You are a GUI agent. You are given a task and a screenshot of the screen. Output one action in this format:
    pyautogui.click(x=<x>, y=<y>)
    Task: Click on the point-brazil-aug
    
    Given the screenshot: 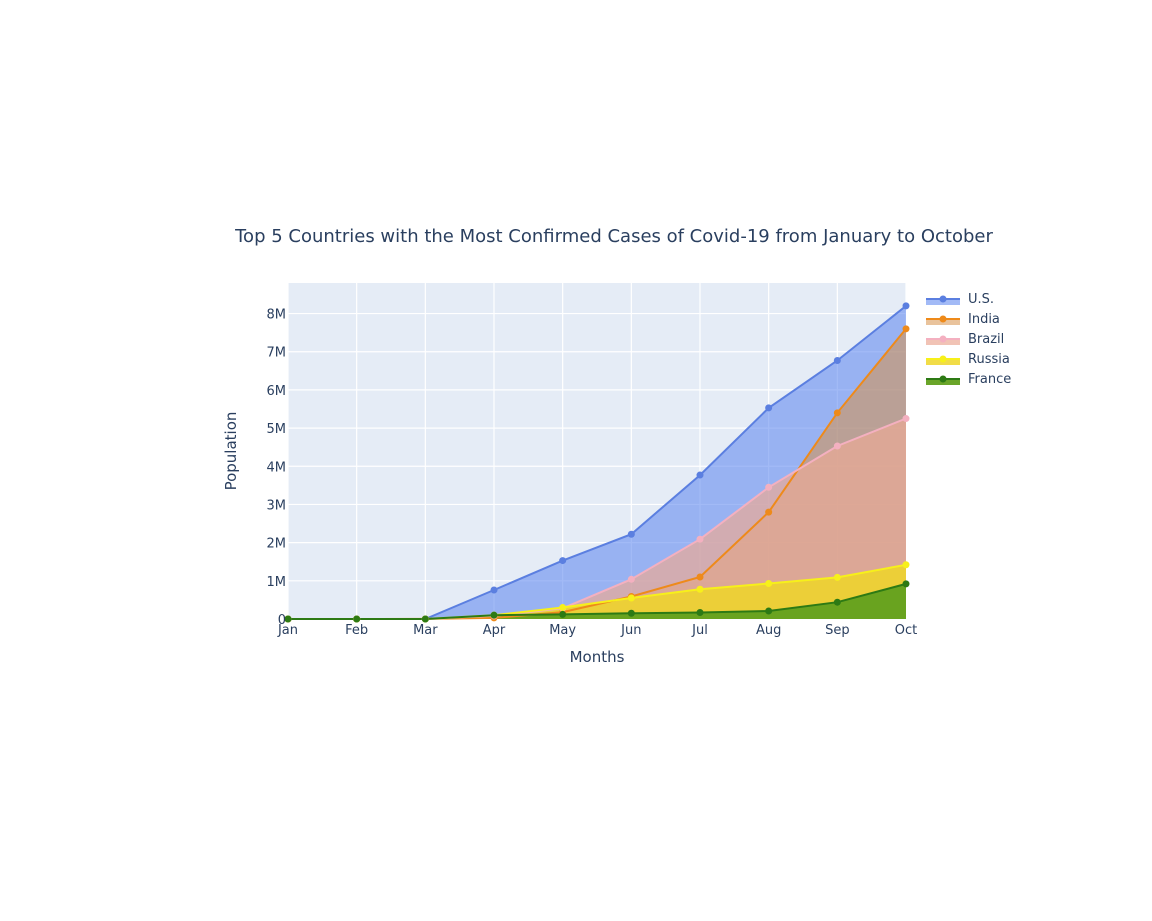 What is the action you would take?
    pyautogui.click(x=769, y=487)
    